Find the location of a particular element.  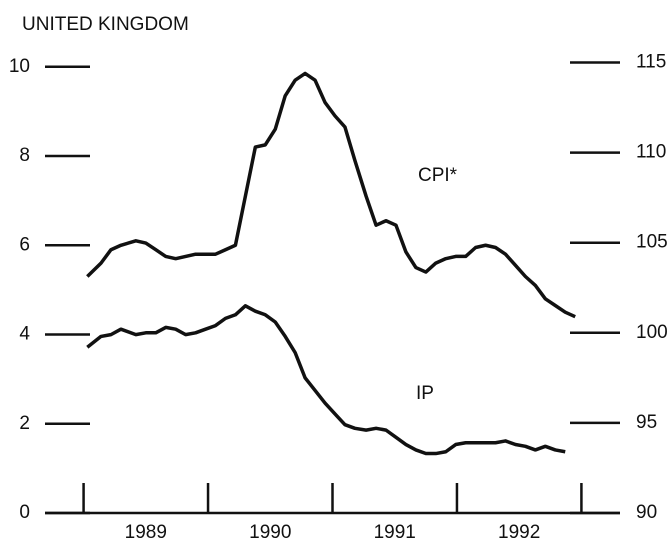

y2-tick-label: 100 is located at coordinates (651, 332).